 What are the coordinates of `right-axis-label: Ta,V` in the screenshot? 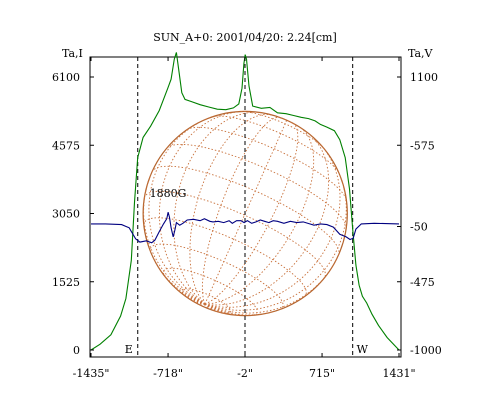 It's located at (421, 53).